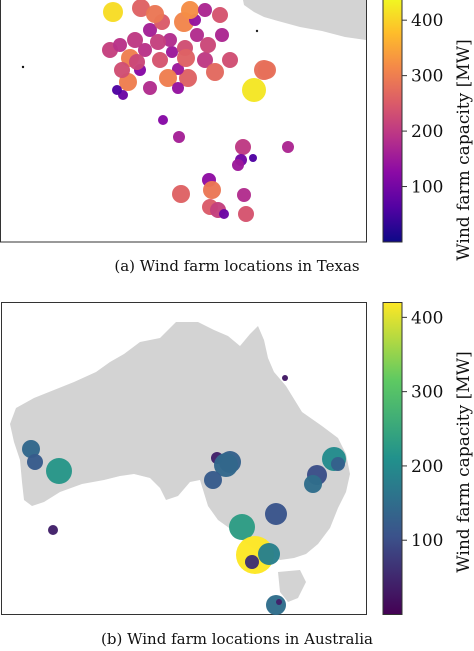 Image resolution: width=474 pixels, height=651 pixels. Describe the element at coordinates (304, 20) in the screenshot. I see `texas-land` at that location.